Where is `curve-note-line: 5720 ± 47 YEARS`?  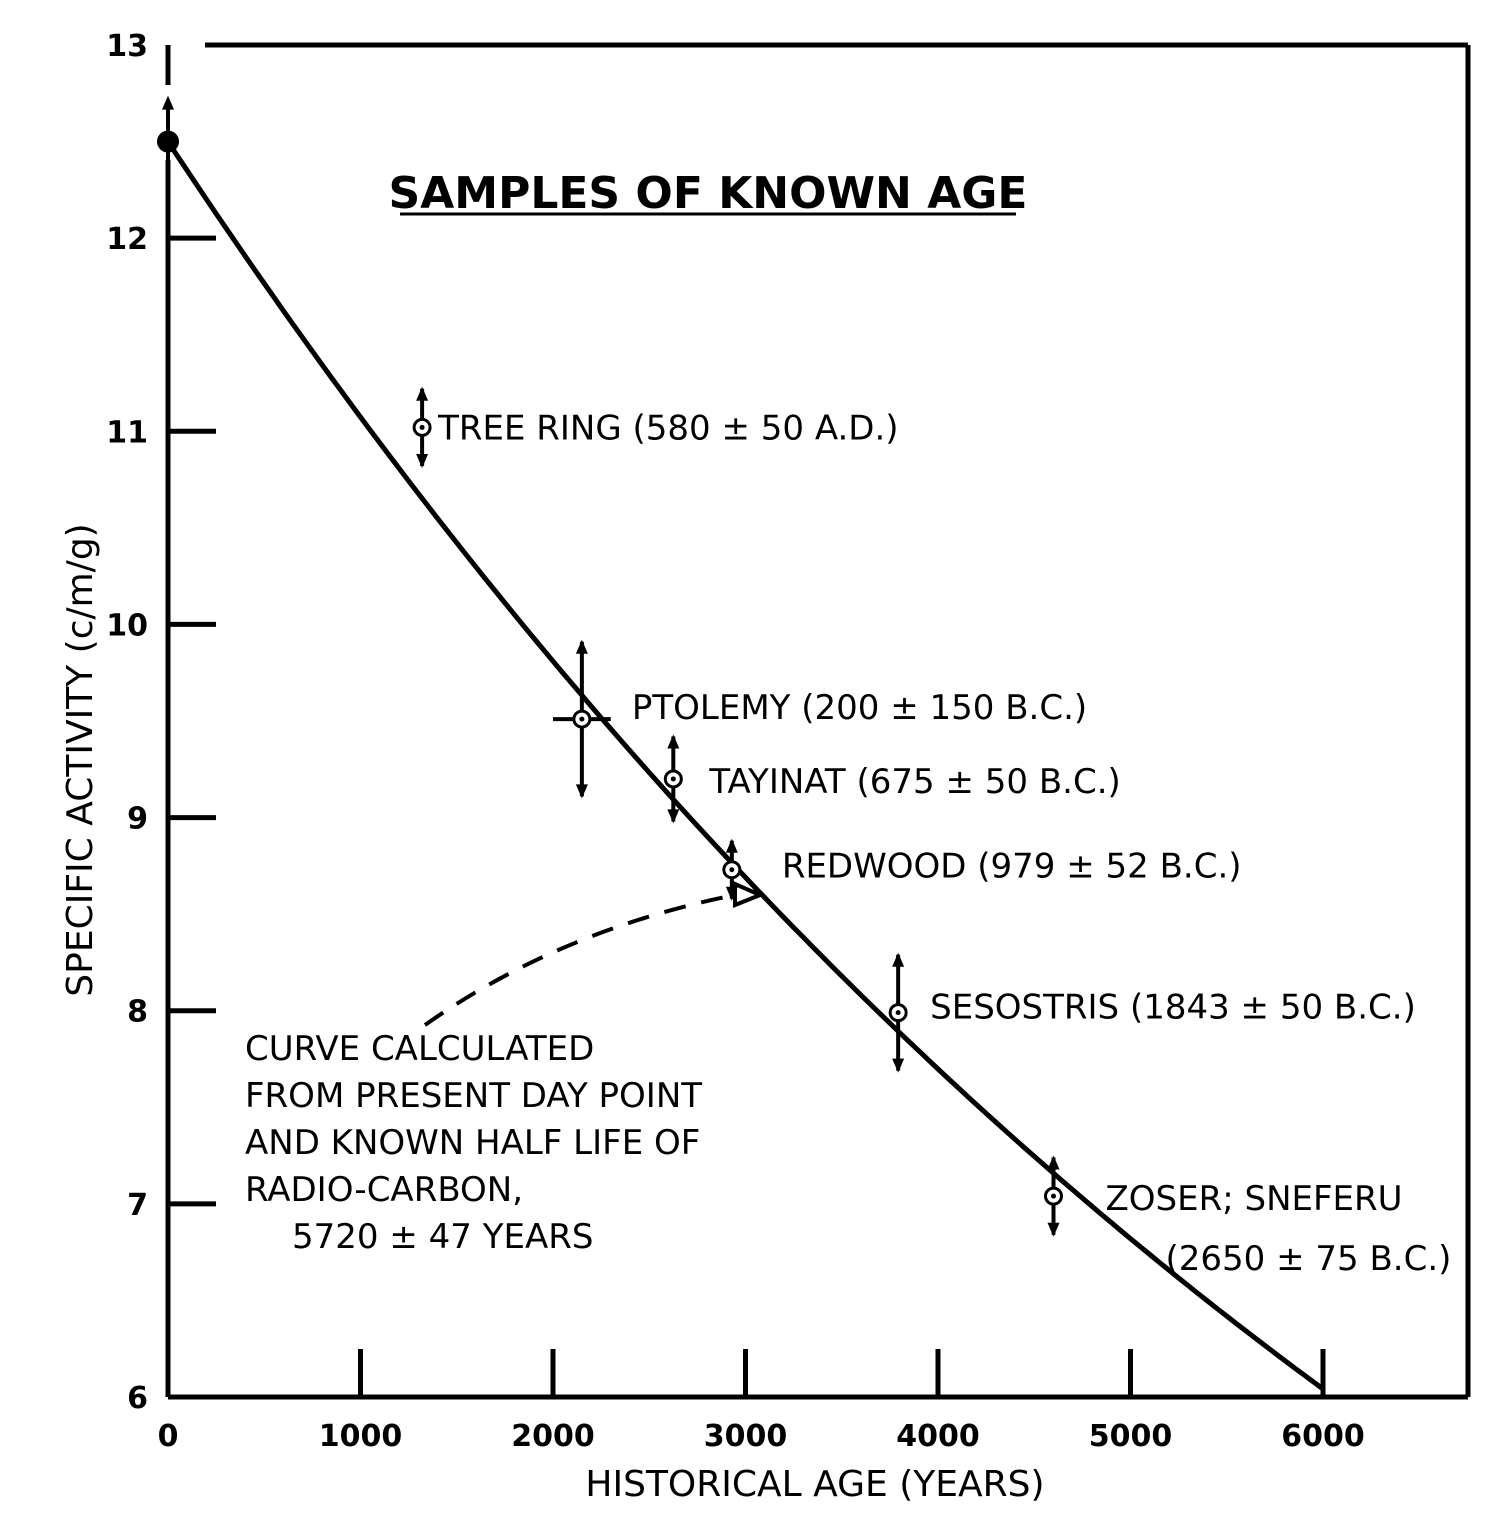 curve-note-line: 5720 ± 47 YEARS is located at coordinates (442, 1237).